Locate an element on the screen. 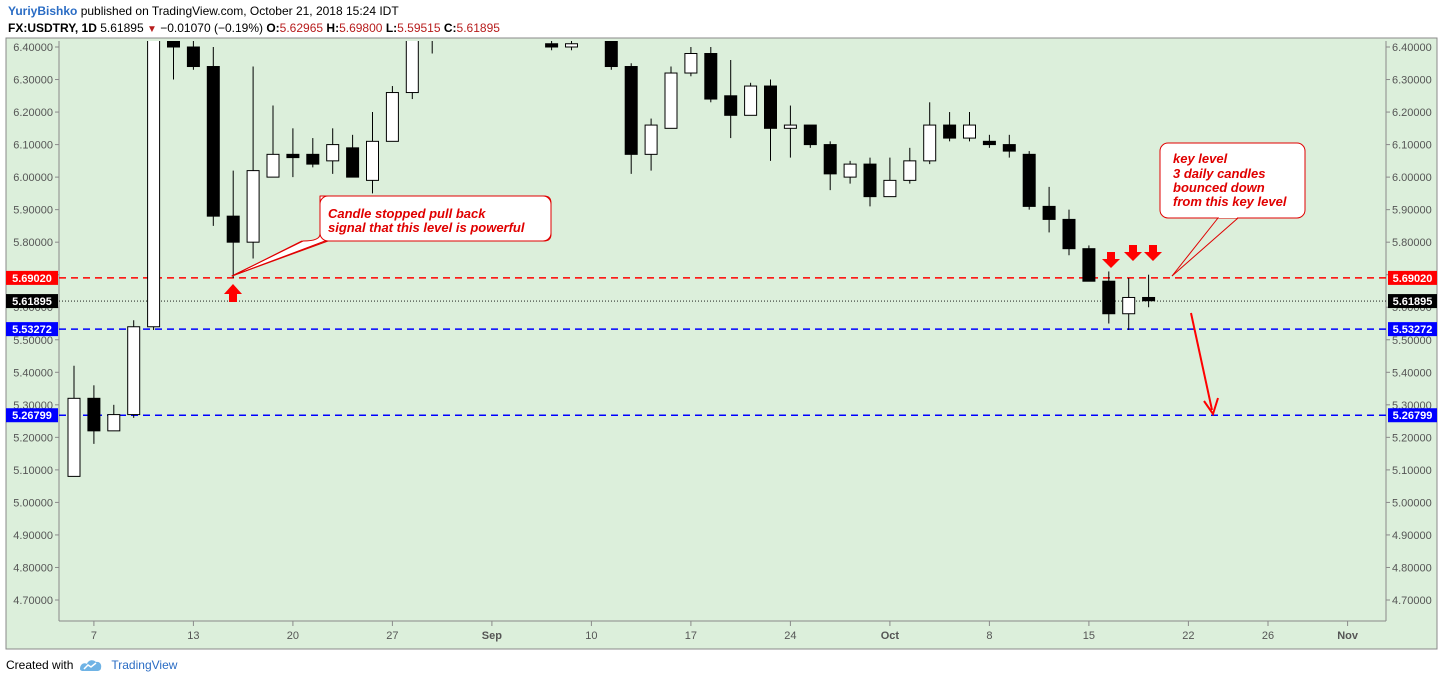 This screenshot has height=684, width=1444. high-label: H: is located at coordinates (333, 28).